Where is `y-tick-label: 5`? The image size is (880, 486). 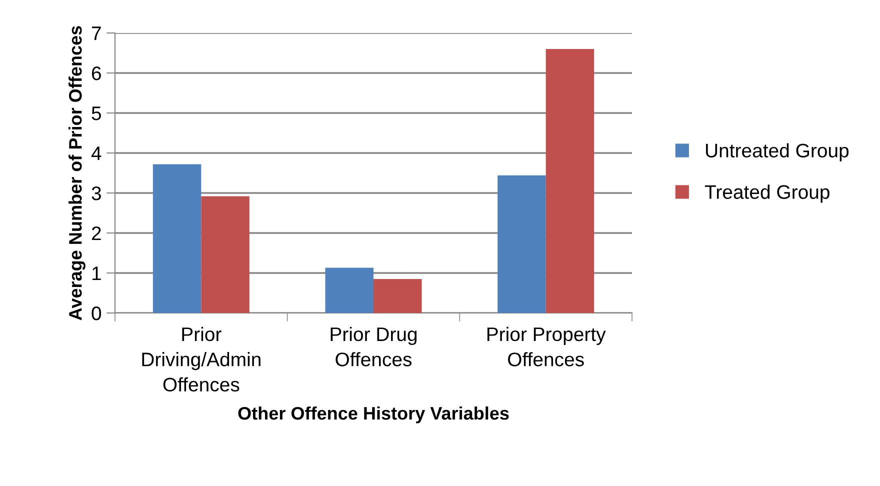
y-tick-label: 5 is located at coordinates (96, 113).